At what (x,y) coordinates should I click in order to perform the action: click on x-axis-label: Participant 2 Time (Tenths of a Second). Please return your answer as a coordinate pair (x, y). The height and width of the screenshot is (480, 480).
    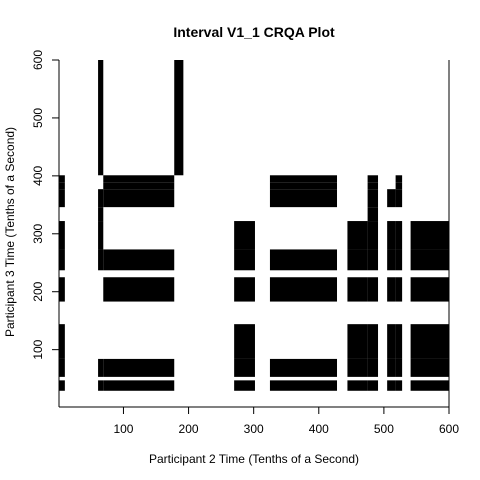
    Looking at the image, I should click on (254, 459).